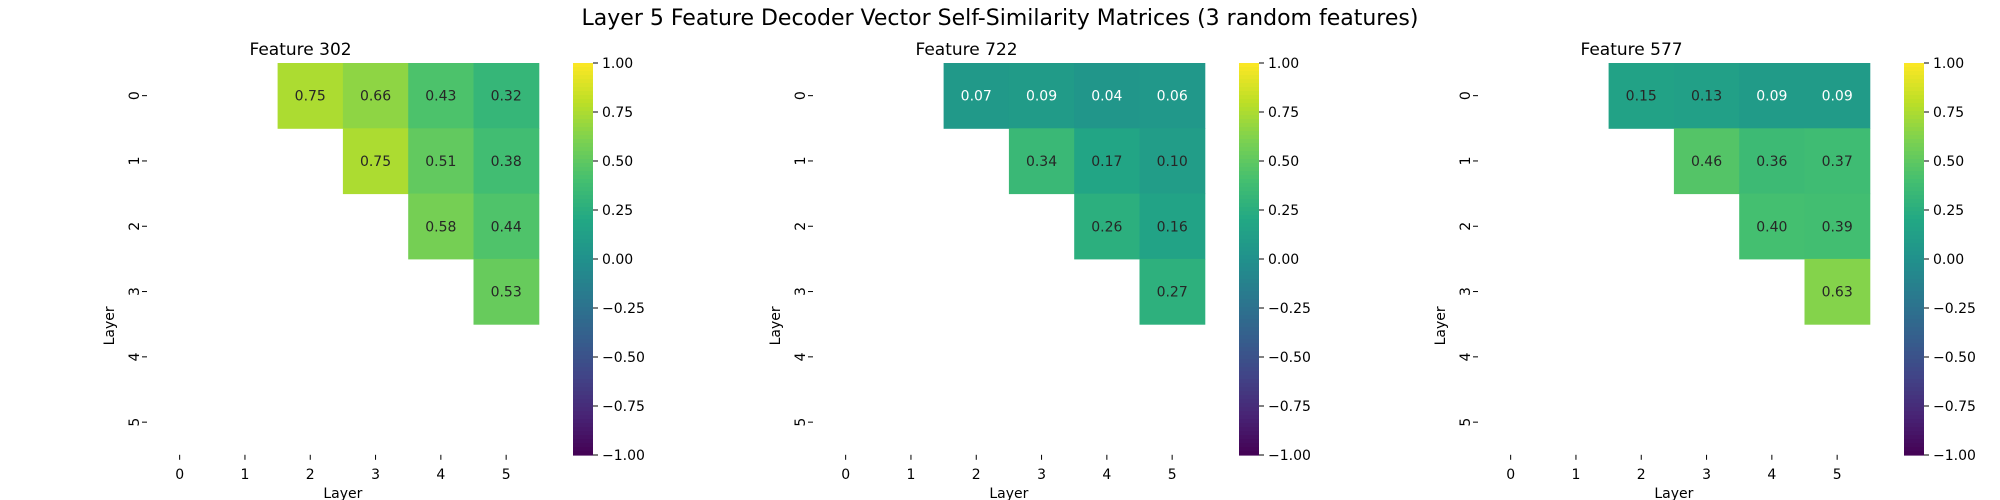 The height and width of the screenshot is (500, 2000). Describe the element at coordinates (976, 97) in the screenshot. I see `cell-label: 0.07` at that location.